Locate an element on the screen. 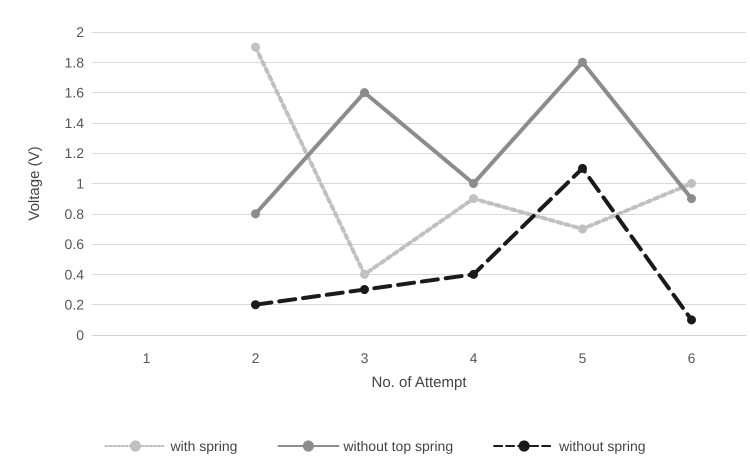 The width and height of the screenshot is (750, 464). legend-label: with spring is located at coordinates (203, 446).